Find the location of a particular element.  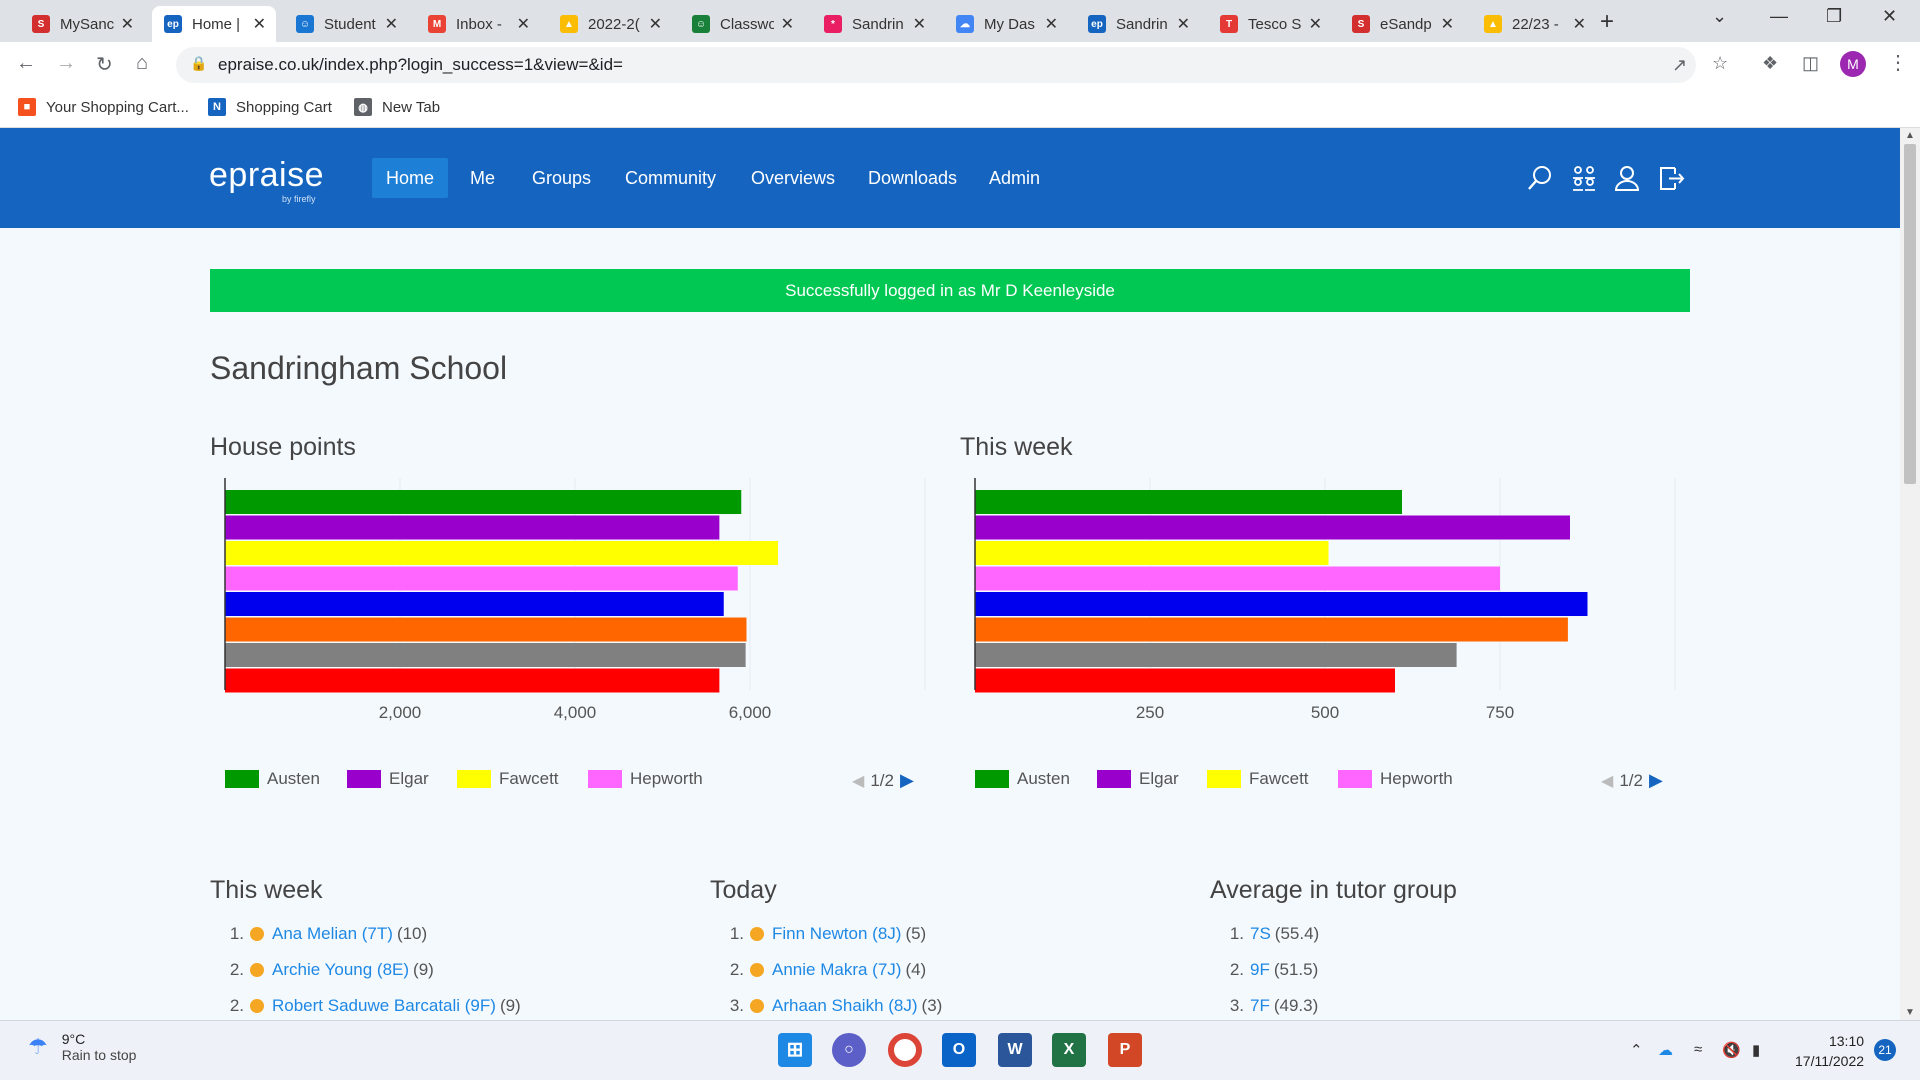

leaderboard-name-link: Finn Newton (8J) is located at coordinates (837, 933).